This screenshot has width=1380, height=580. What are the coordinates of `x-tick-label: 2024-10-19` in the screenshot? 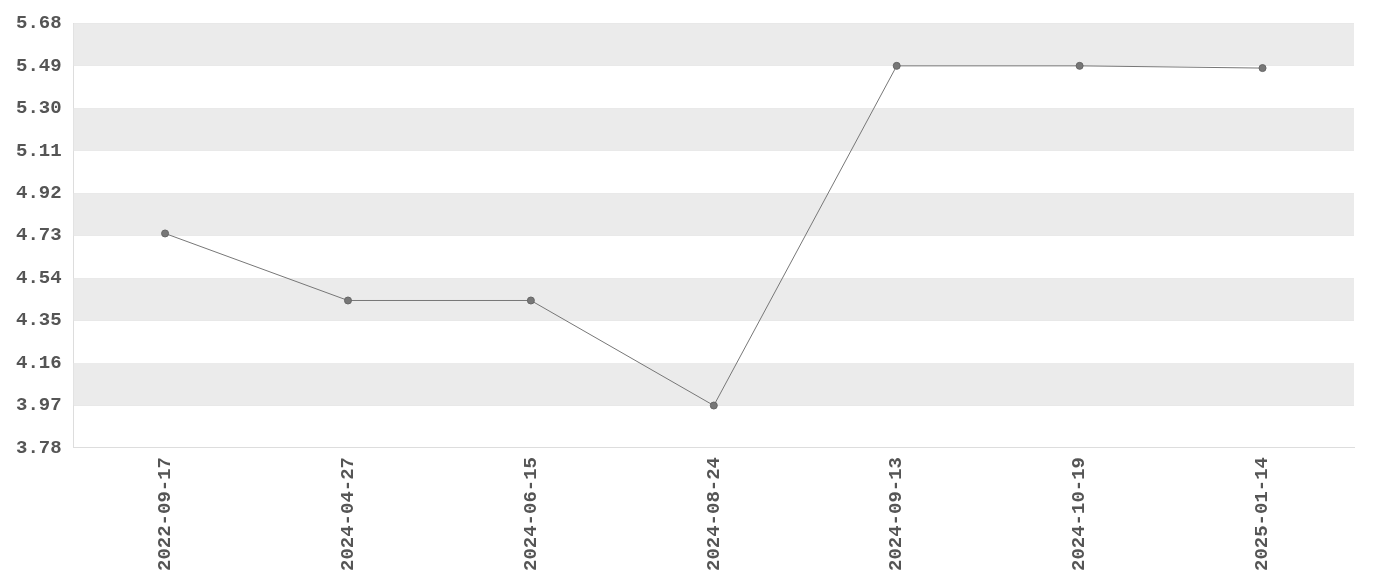 It's located at (1079, 514).